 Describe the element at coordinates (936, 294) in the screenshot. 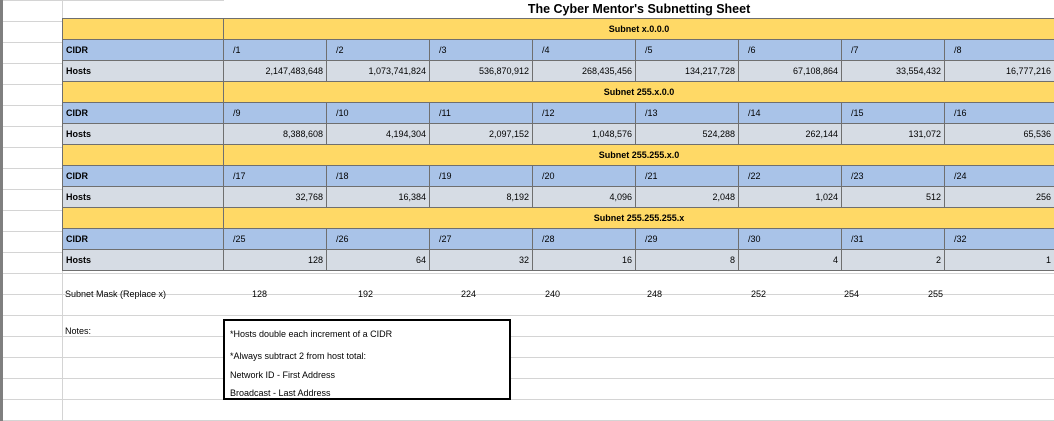

I see `mask-value: 255` at that location.